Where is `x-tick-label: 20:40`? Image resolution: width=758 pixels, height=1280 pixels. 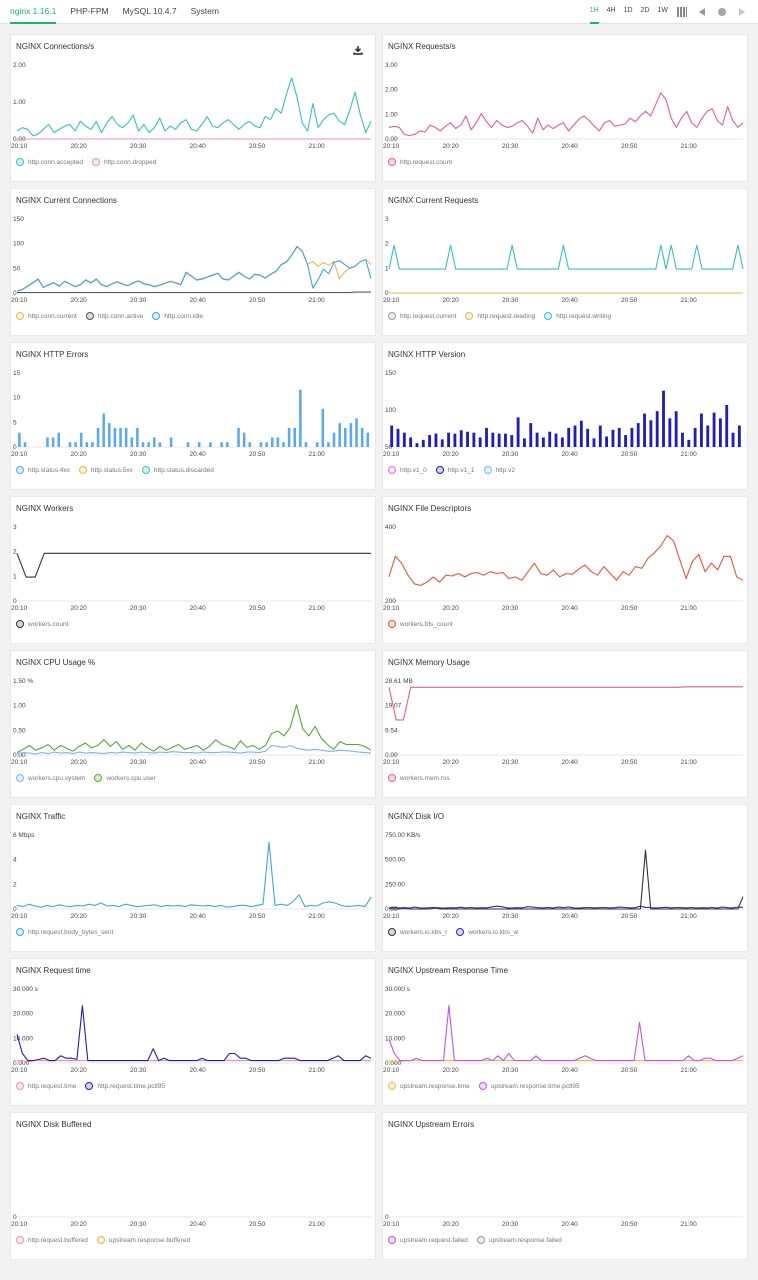 x-tick-label: 20:40 is located at coordinates (569, 454).